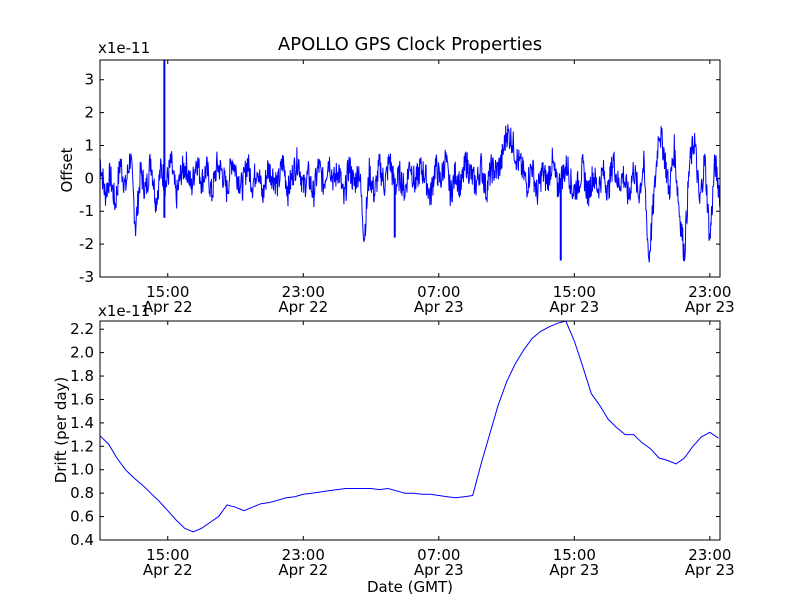 This screenshot has height=600, width=800. I want to click on offset-y-tick-label: -1, so click(86, 211).